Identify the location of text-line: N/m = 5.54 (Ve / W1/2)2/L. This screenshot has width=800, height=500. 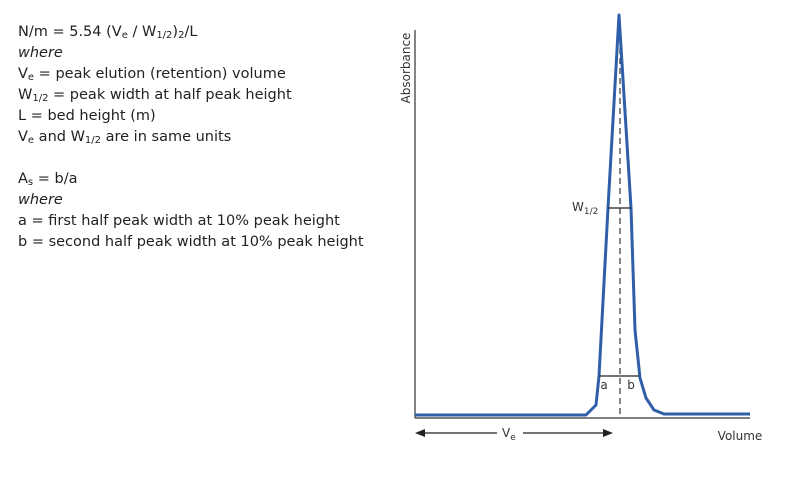
(191, 32).